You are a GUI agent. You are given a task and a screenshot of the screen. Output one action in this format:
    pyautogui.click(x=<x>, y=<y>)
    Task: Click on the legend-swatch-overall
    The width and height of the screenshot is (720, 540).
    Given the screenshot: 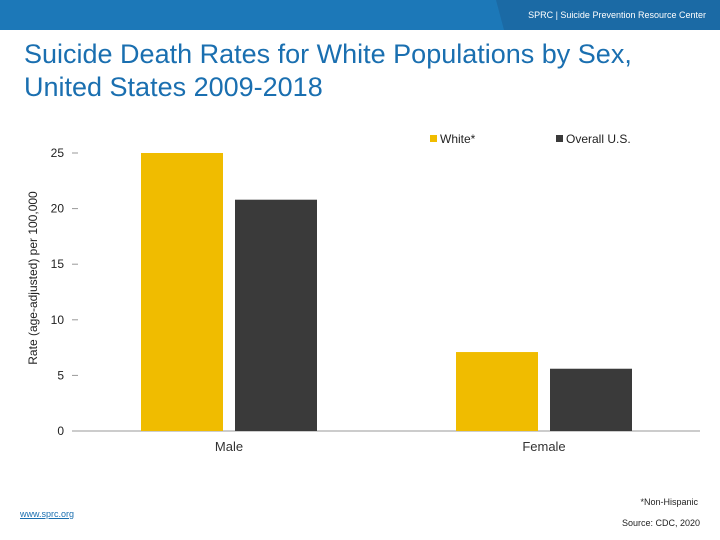 What is the action you would take?
    pyautogui.click(x=559, y=138)
    